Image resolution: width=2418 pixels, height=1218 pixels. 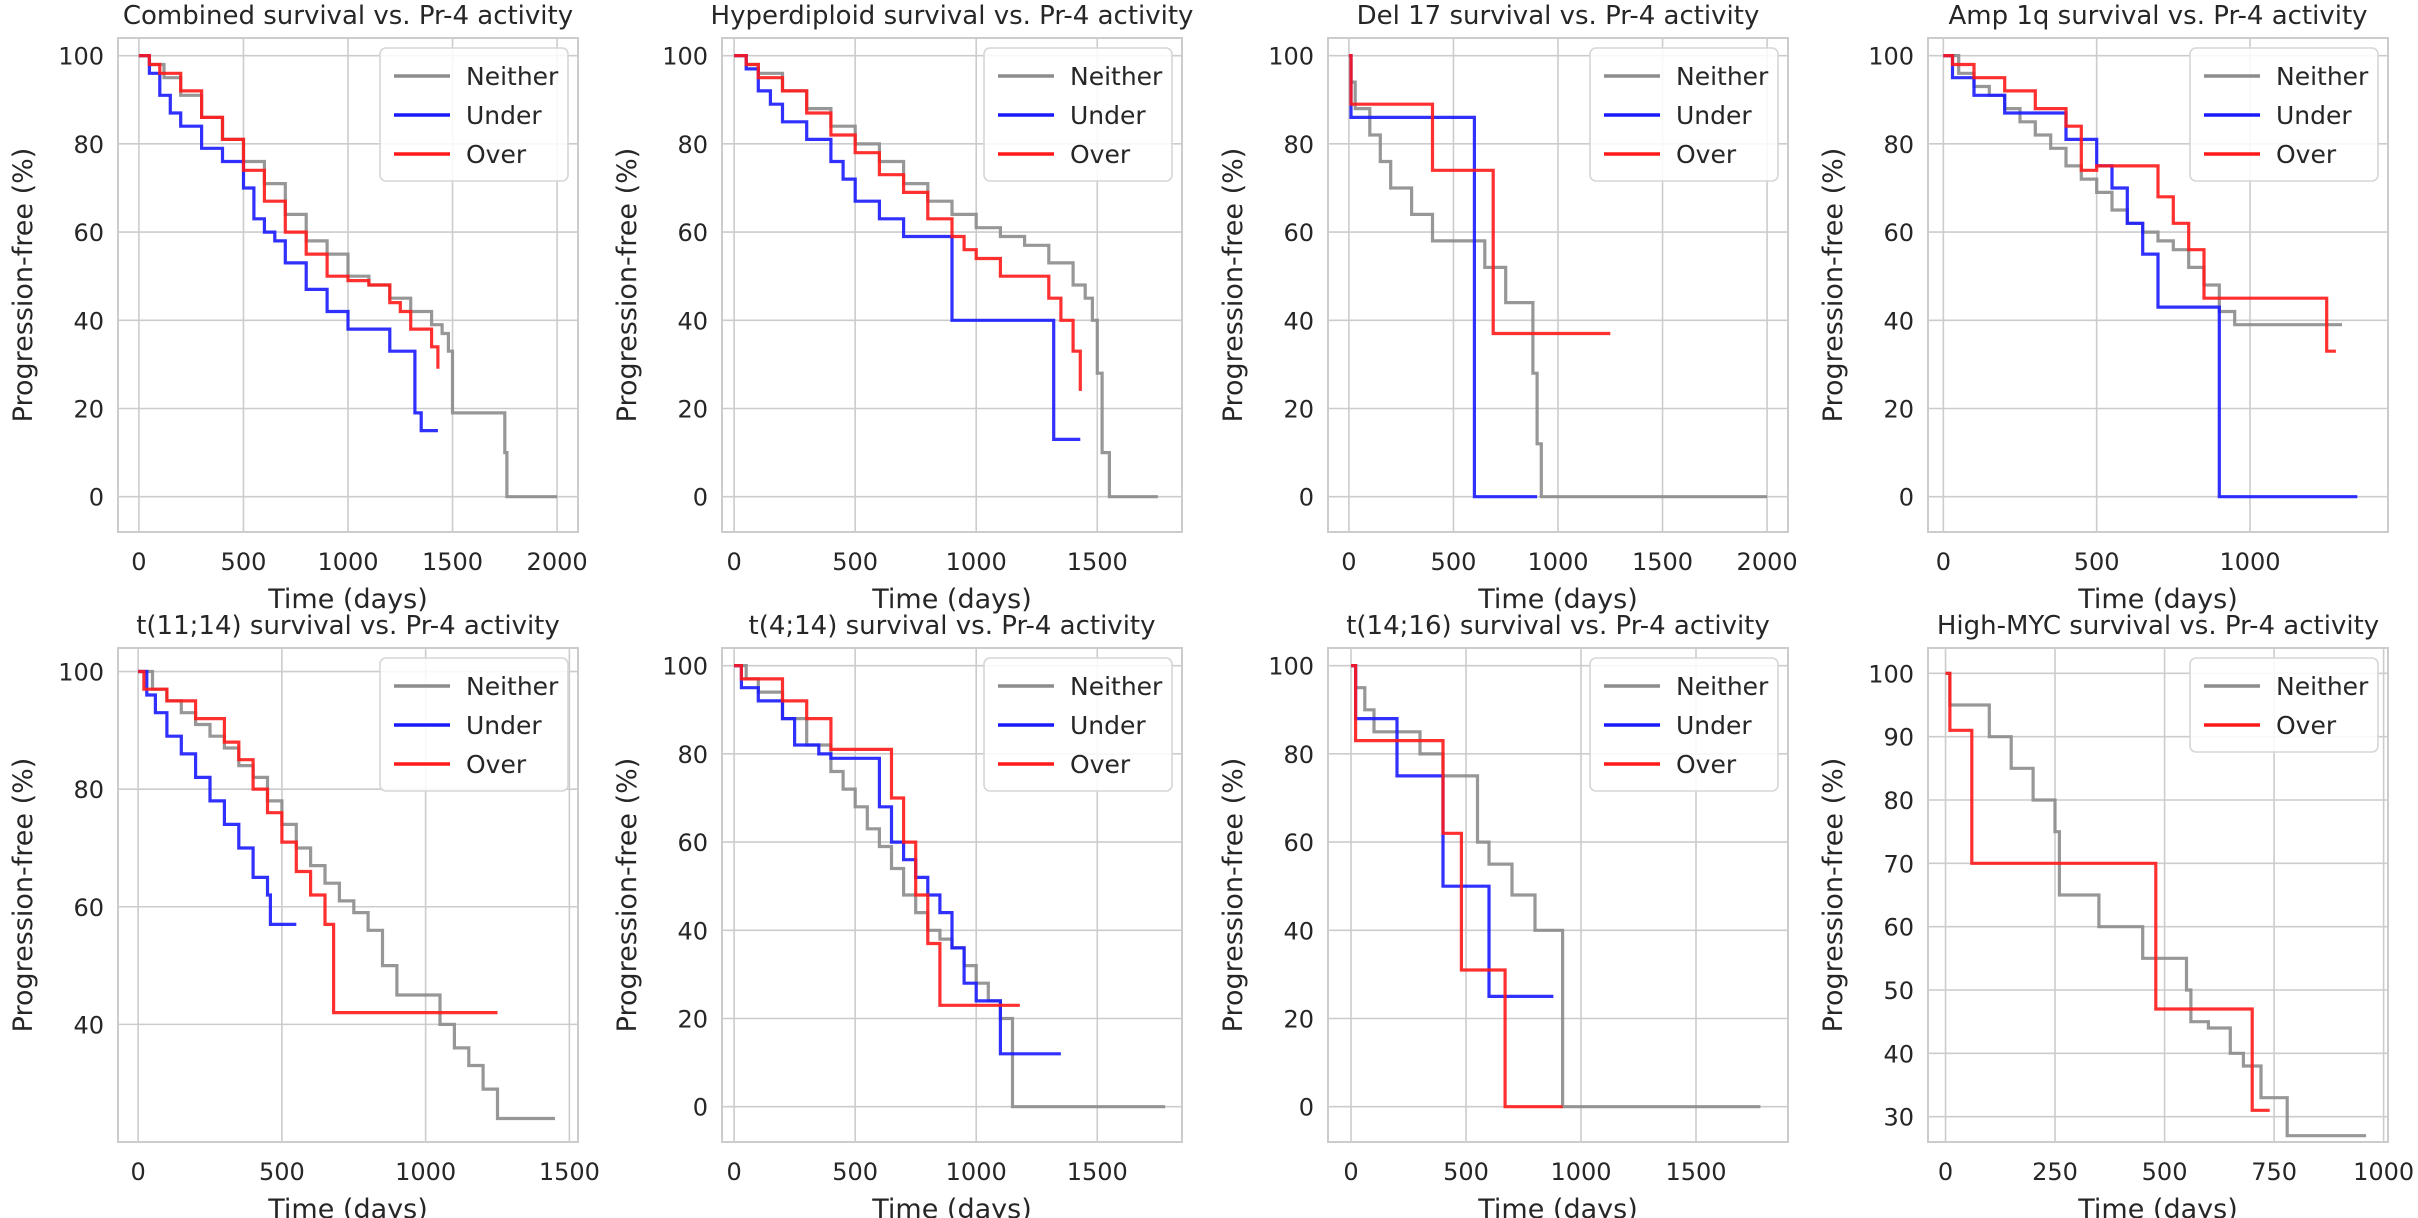 What do you see at coordinates (557, 562) in the screenshot?
I see `x-tick-label: 2000` at bounding box center [557, 562].